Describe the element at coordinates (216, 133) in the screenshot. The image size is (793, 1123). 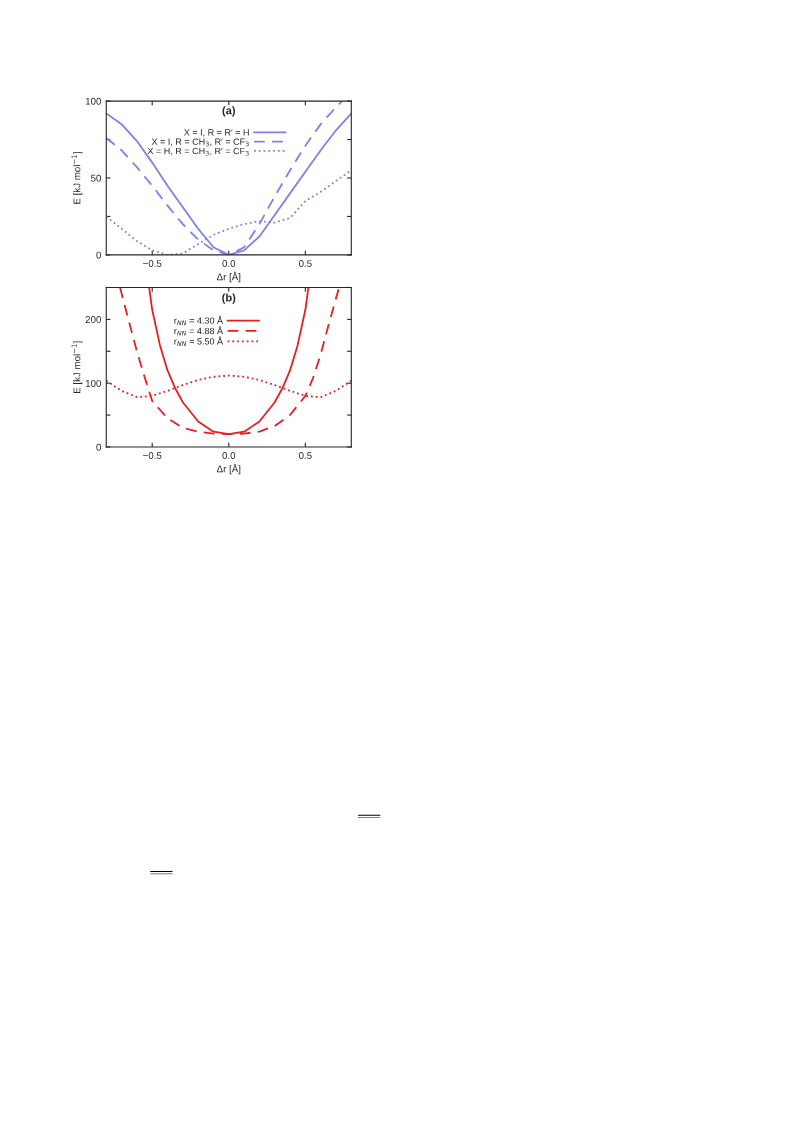
I see `legend-label: X = I, R = R′ = H` at that location.